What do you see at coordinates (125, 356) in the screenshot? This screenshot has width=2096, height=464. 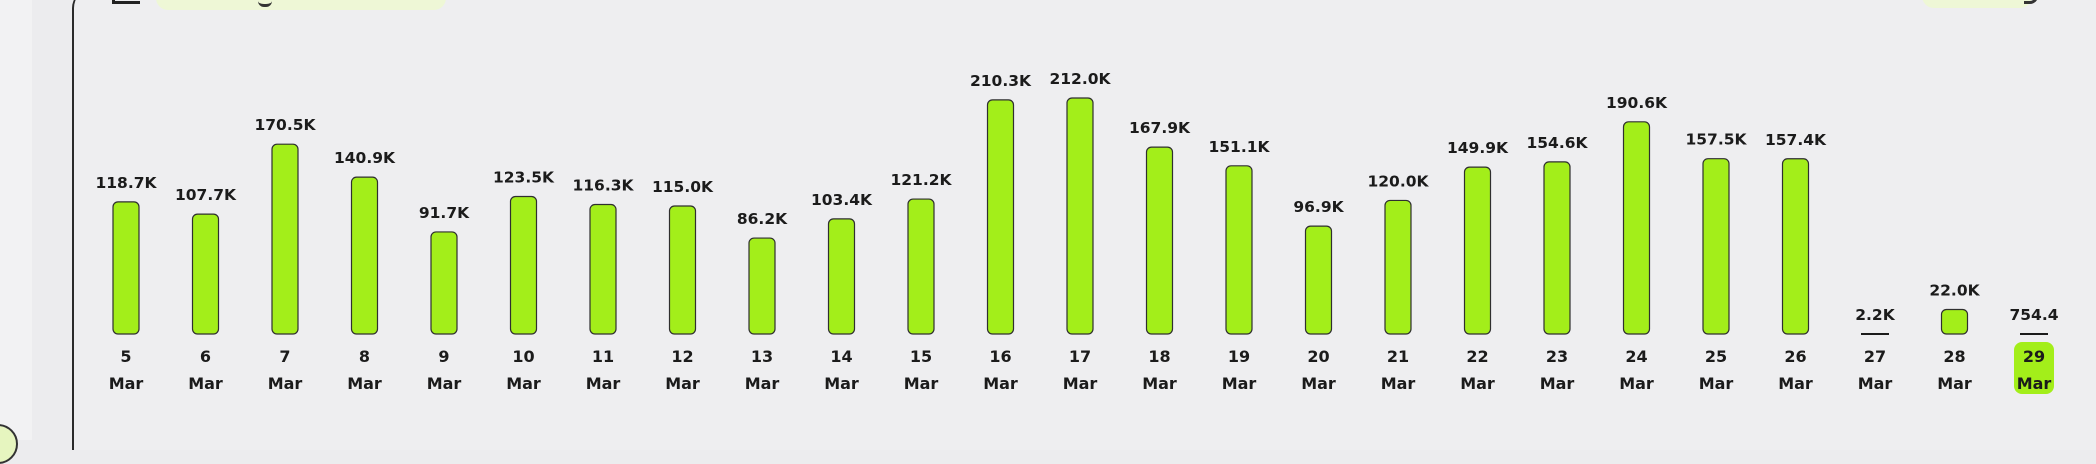 I see `x-tick-label: 5` at bounding box center [125, 356].